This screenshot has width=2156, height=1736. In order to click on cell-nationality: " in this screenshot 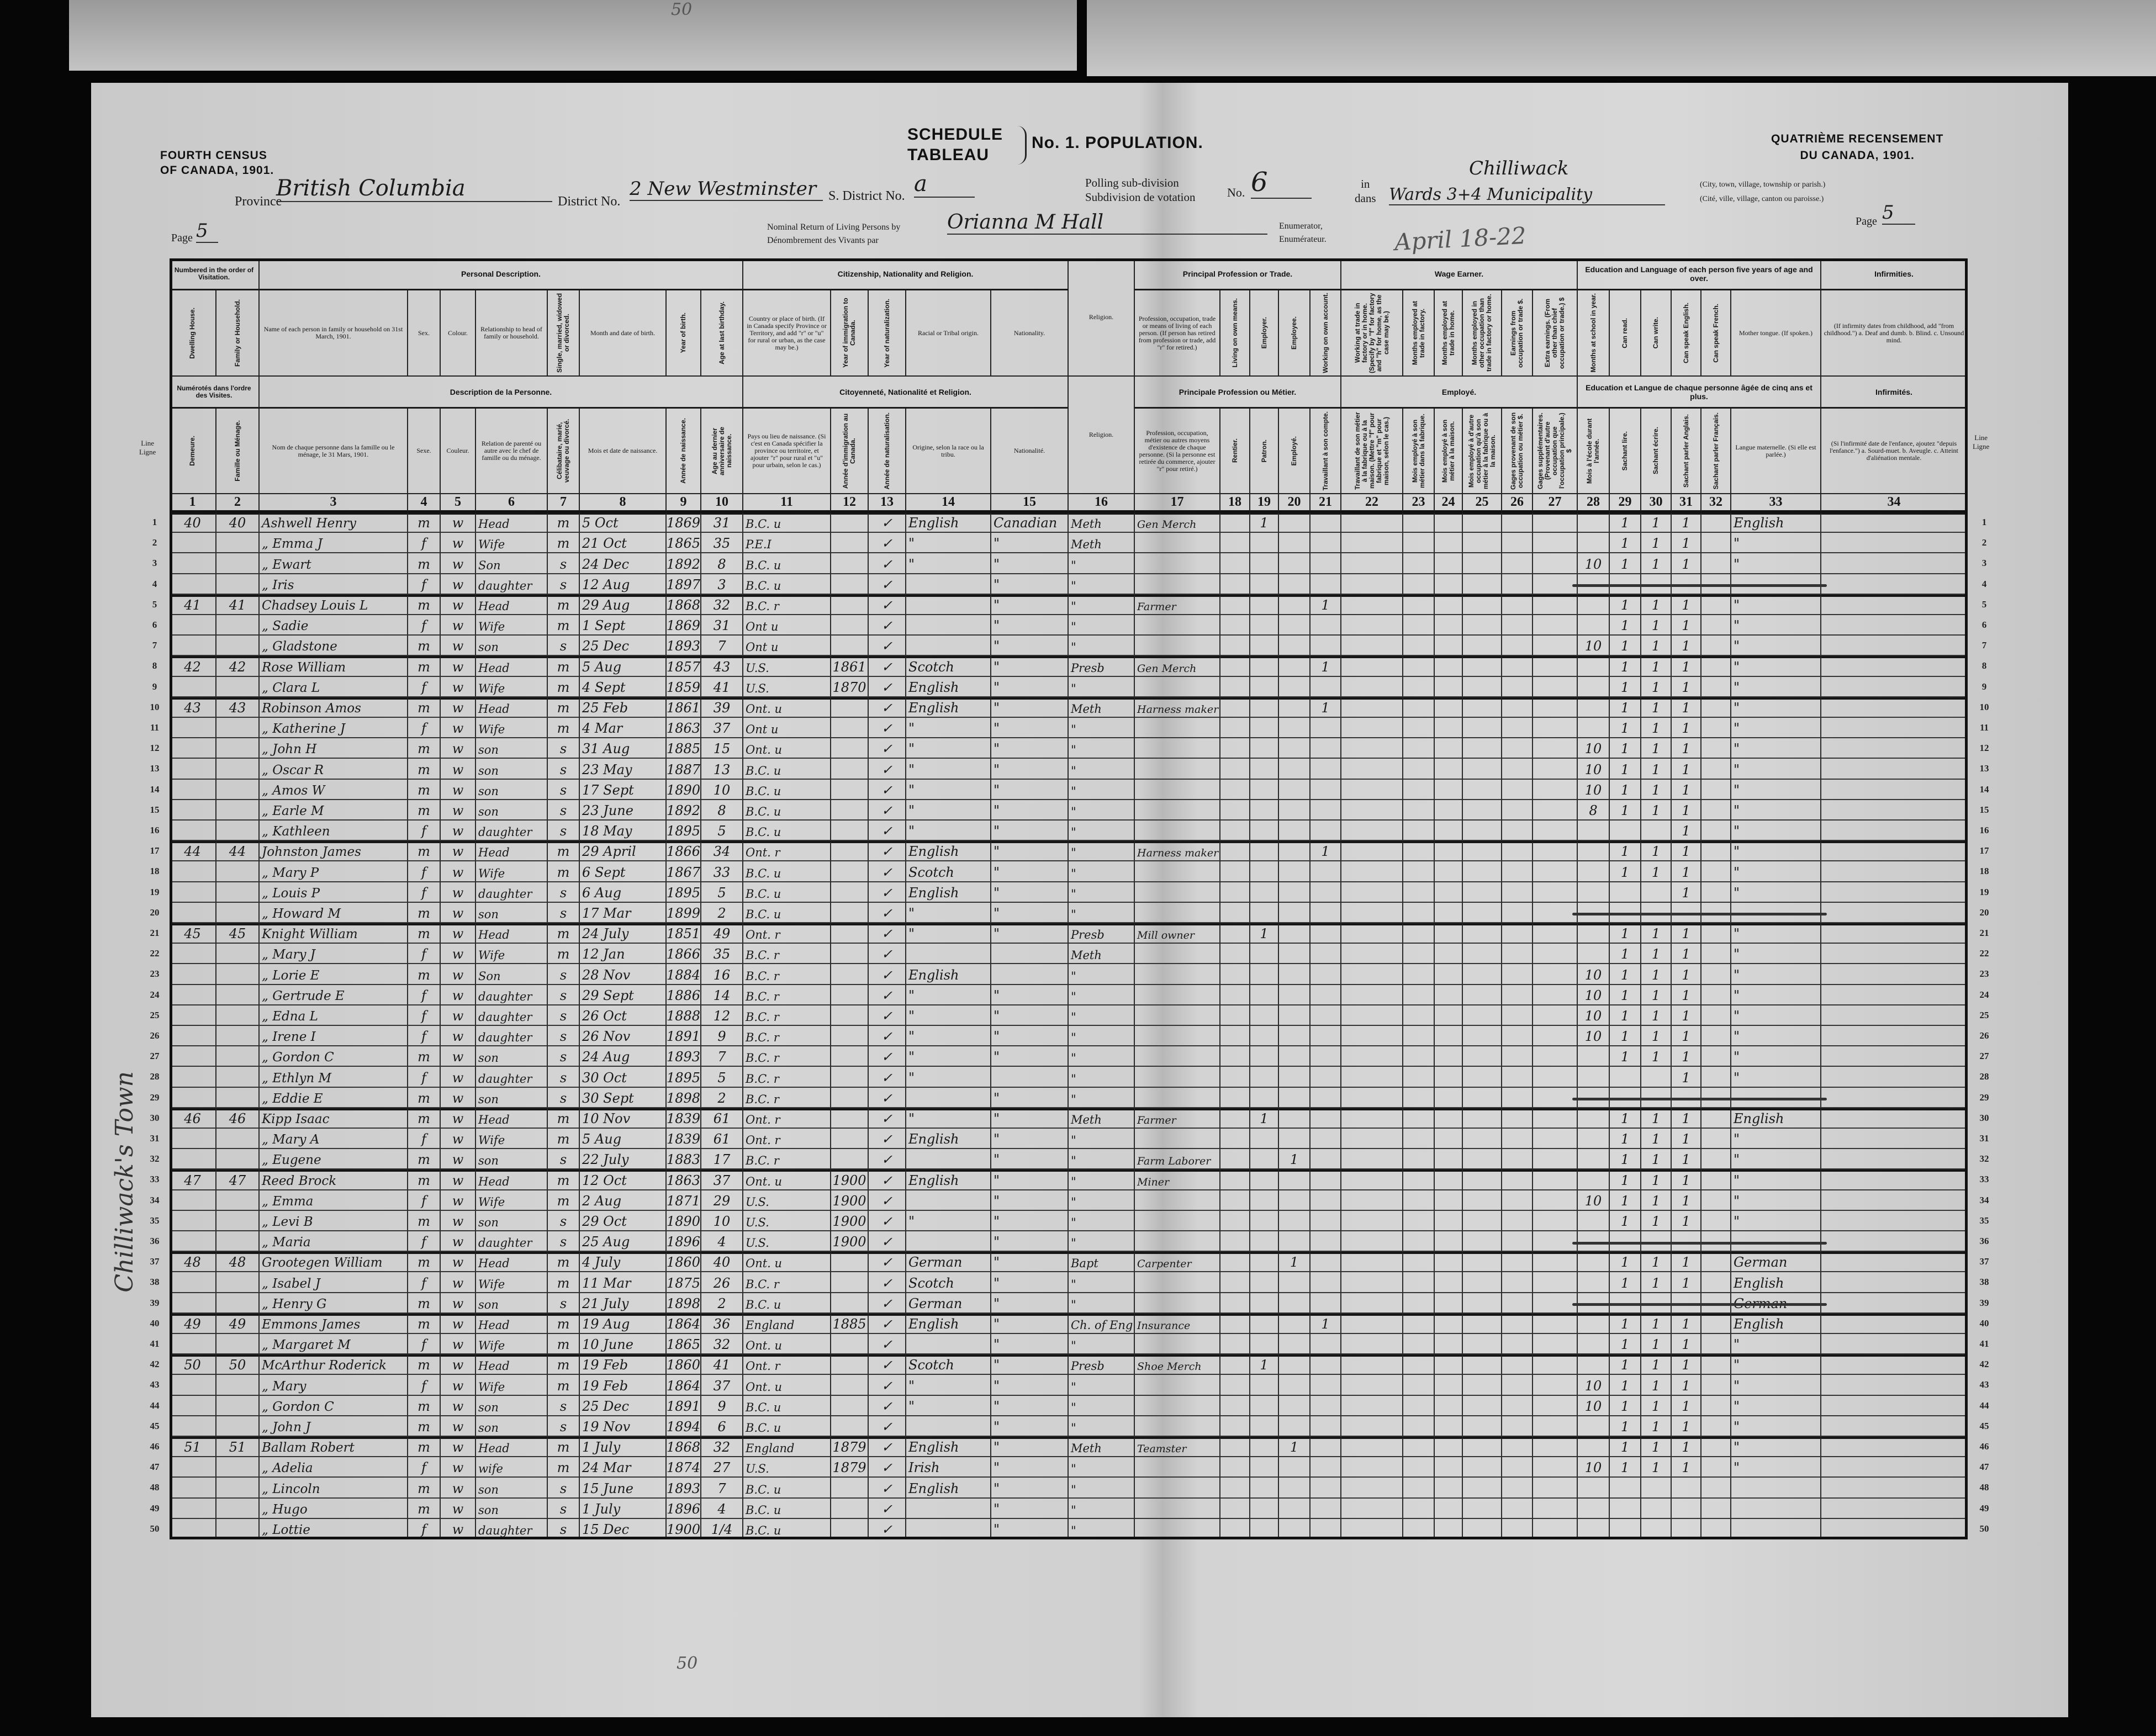, I will do `click(1030, 604)`.